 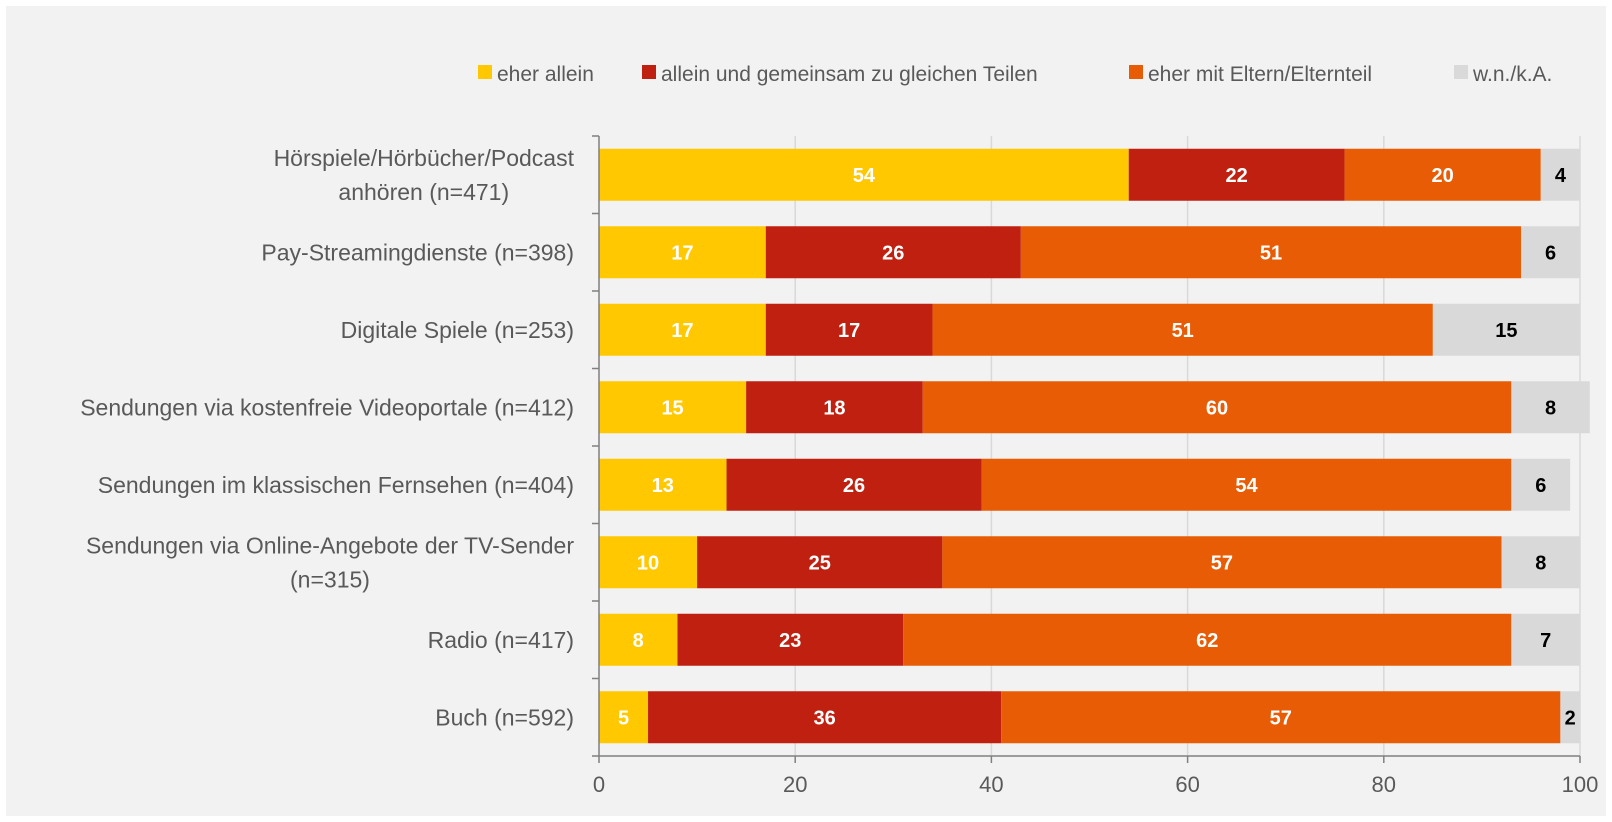 I want to click on data-label-eher-allein-6: 8, so click(x=638, y=641).